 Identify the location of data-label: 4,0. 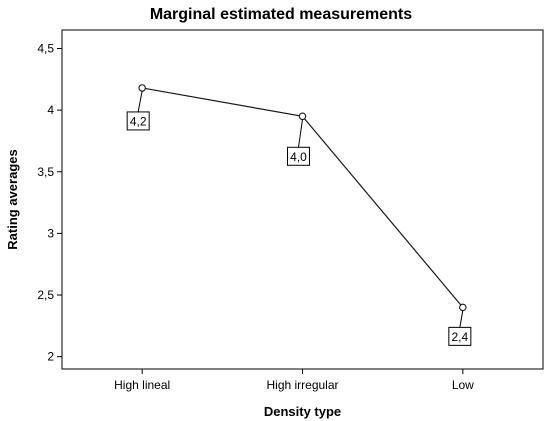
(298, 157).